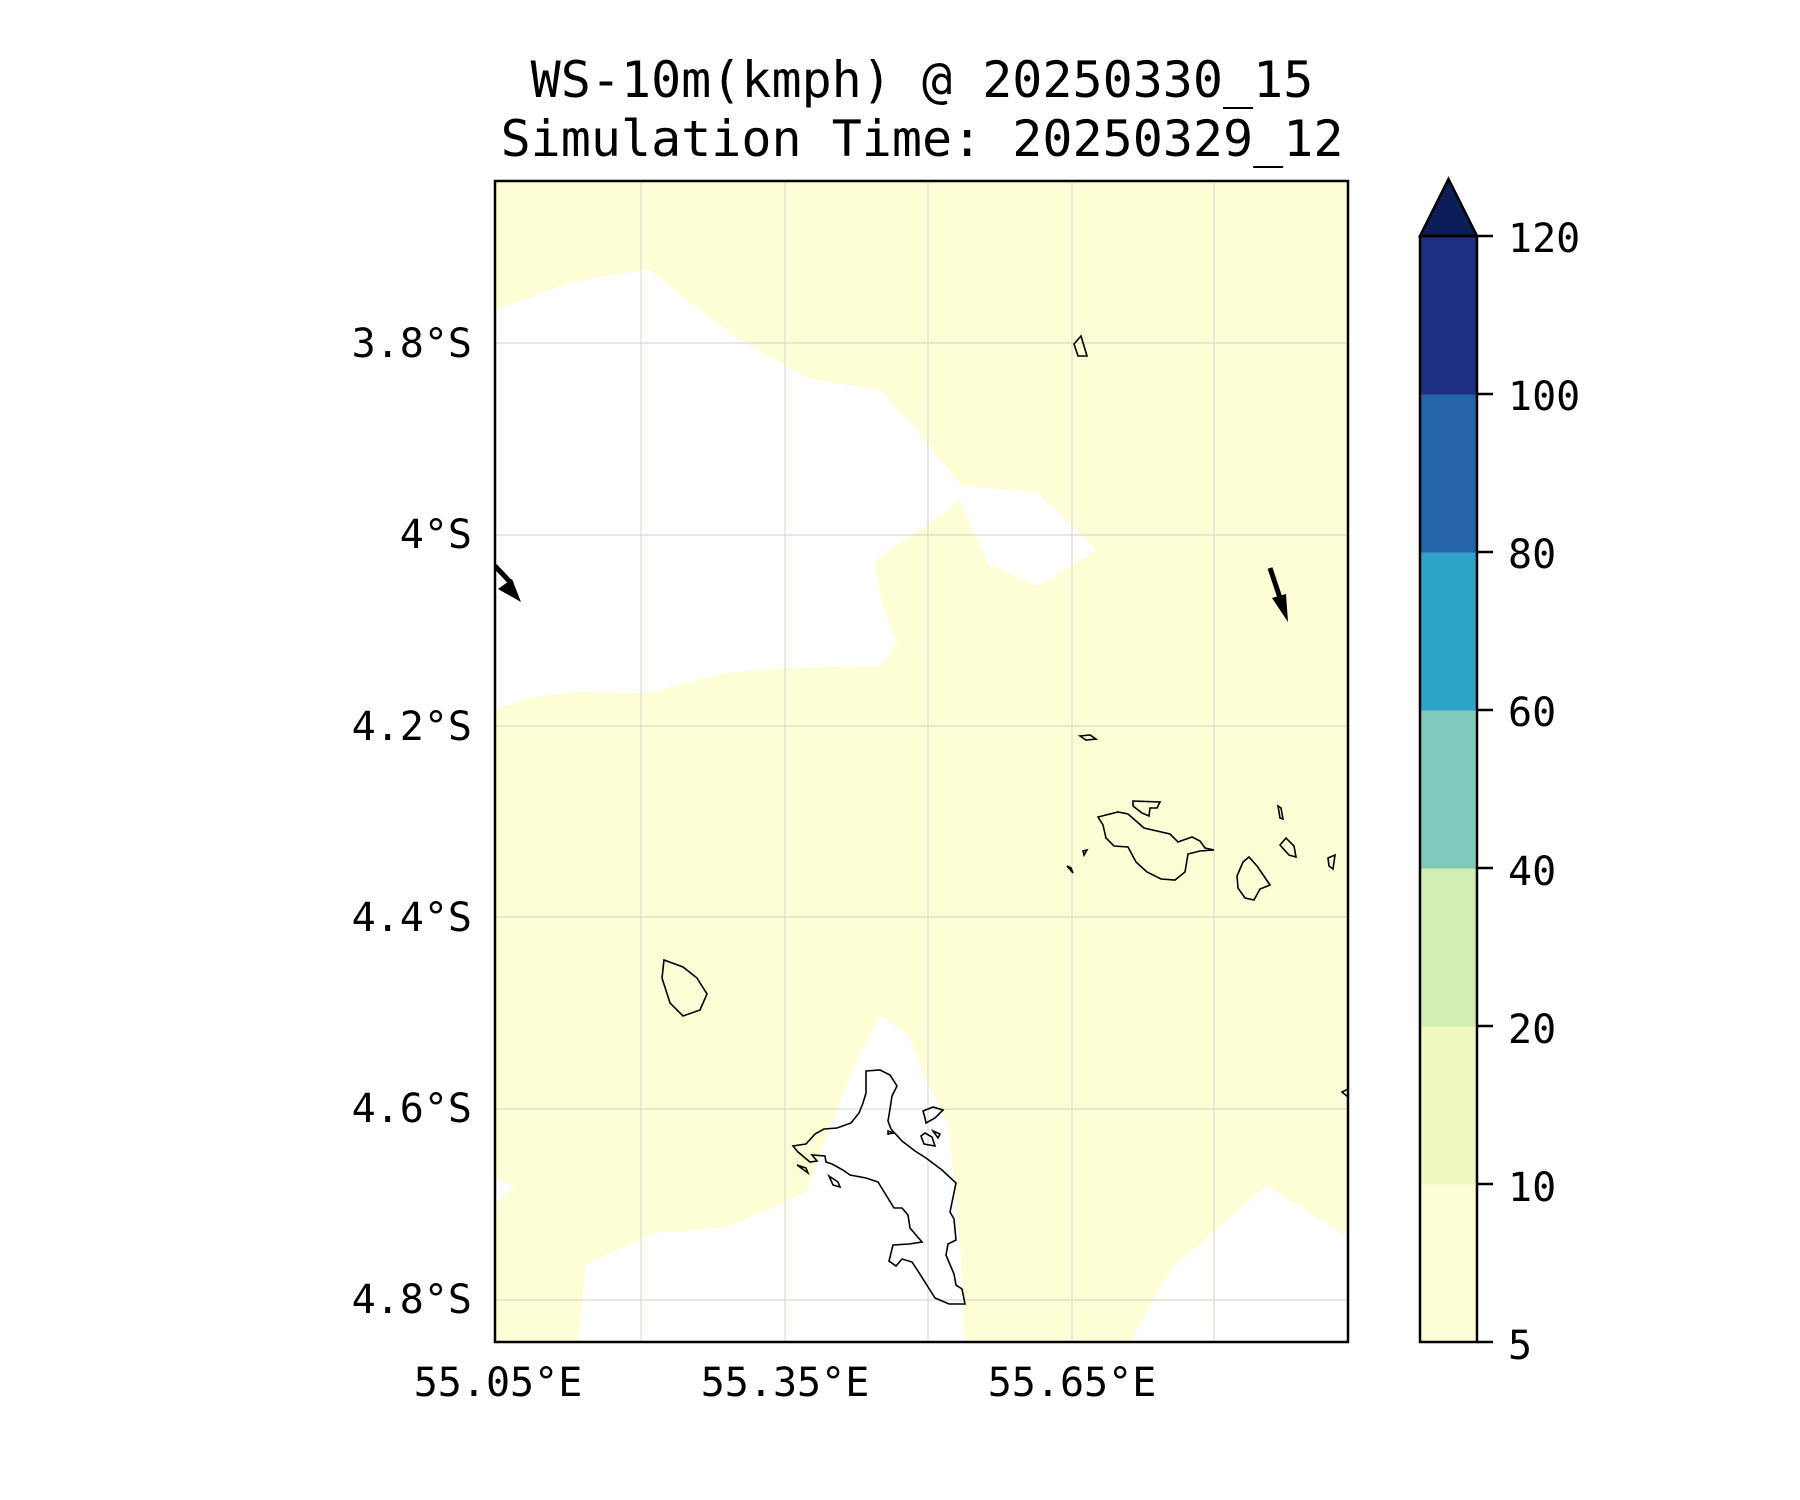 This screenshot has width=1800, height=1500. Describe the element at coordinates (878, 1187) in the screenshot. I see `coastline-mahe-island` at that location.